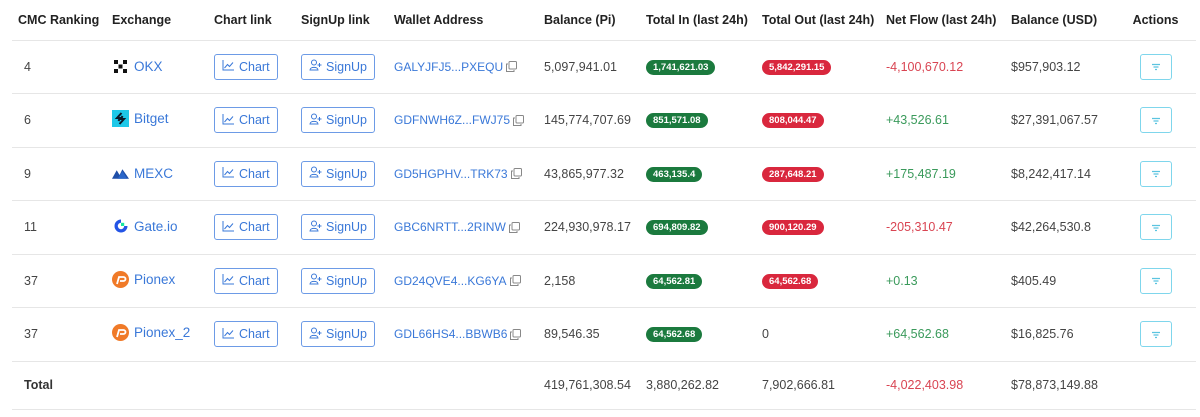  I want to click on exchange-name: Bitget, so click(151, 119).